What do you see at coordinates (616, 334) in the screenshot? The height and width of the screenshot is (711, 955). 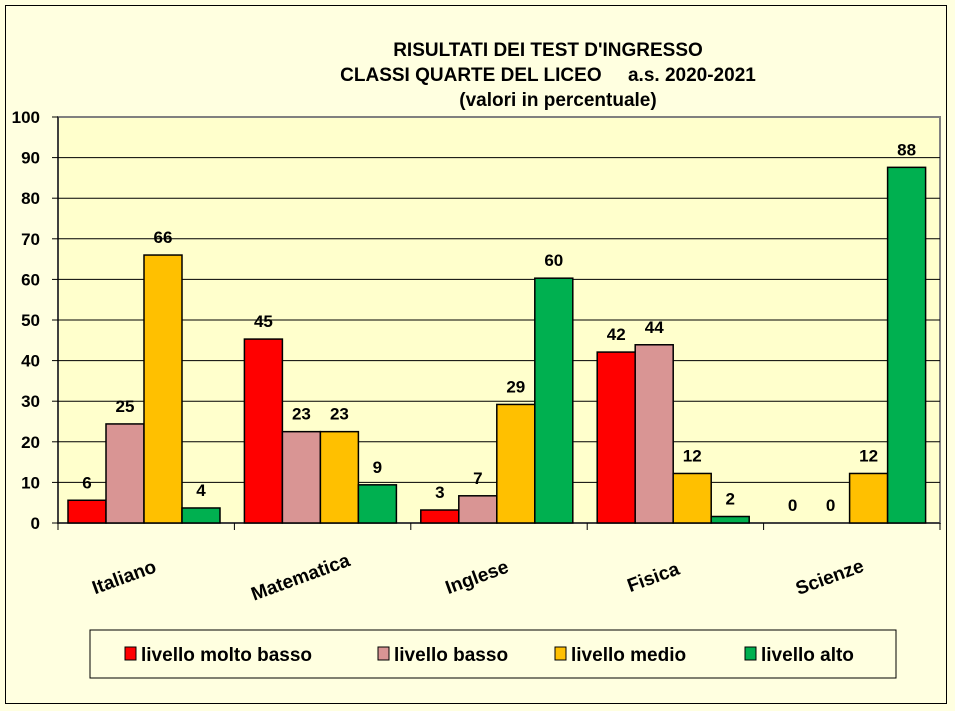 I see `data-label: 42` at bounding box center [616, 334].